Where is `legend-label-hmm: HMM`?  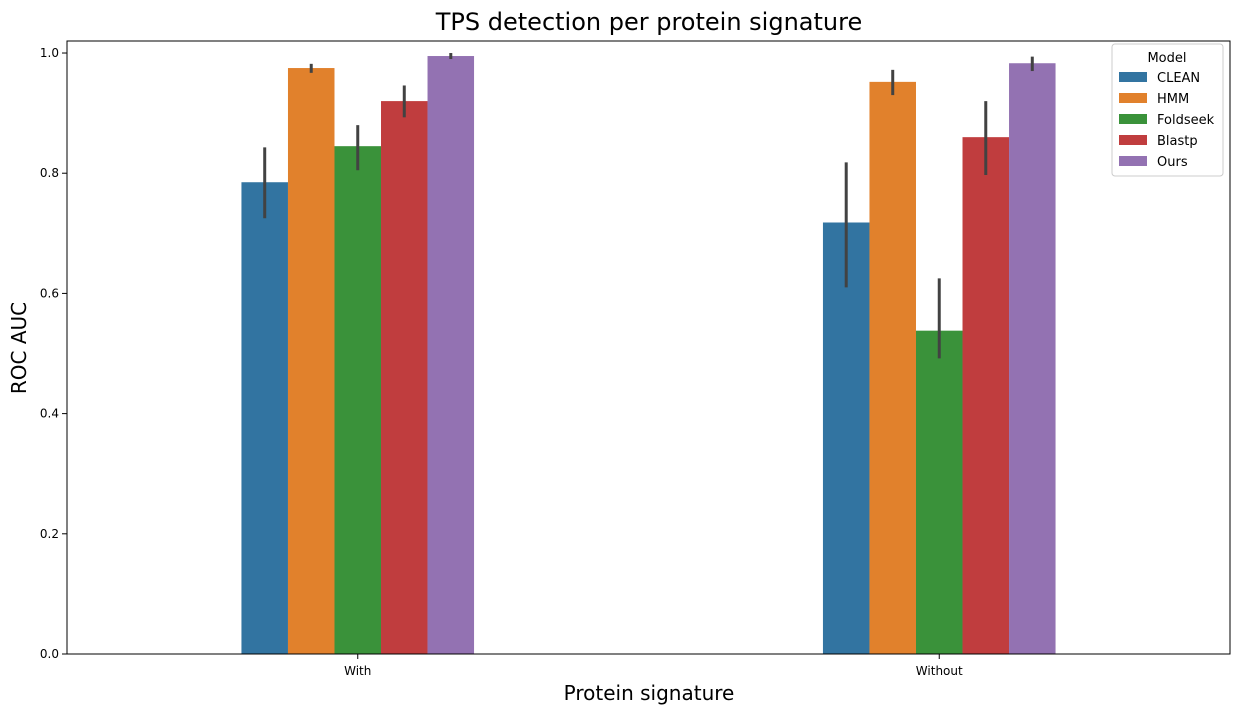
legend-label-hmm: HMM is located at coordinates (1173, 99).